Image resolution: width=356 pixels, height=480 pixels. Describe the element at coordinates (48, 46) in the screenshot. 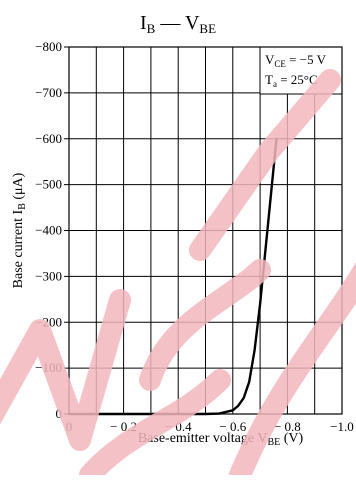

I see `y-tick-label: −800` at that location.